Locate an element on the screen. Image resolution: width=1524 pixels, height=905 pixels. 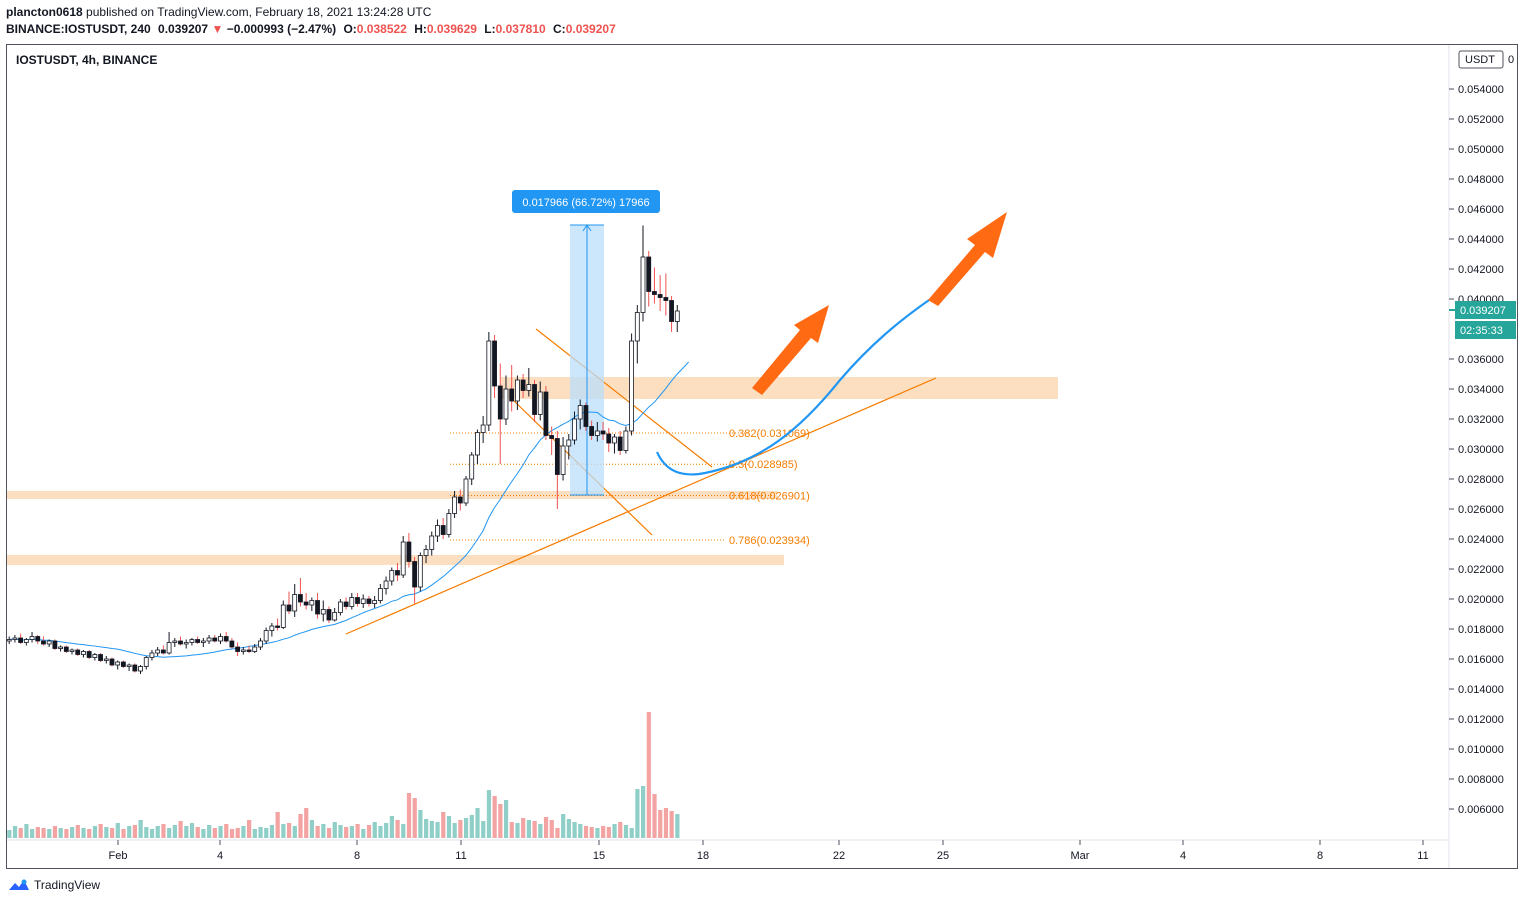
price-tick-label: 0.018000 is located at coordinates (1481, 630).